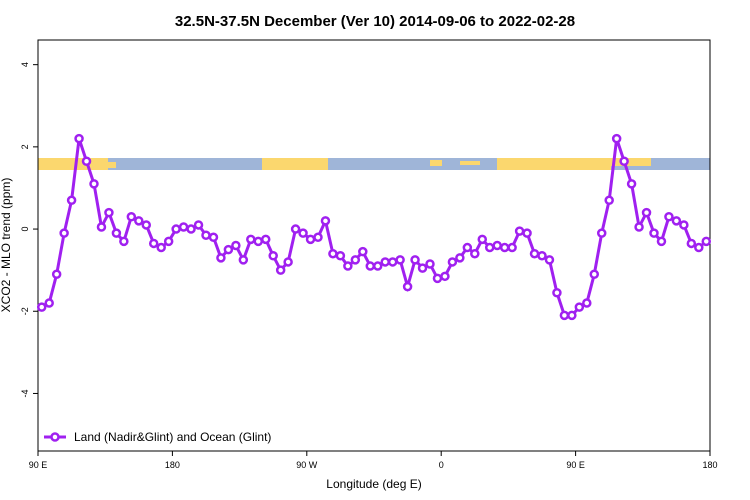 This screenshot has height=500, width=750. Describe the element at coordinates (6, 245) in the screenshot. I see `y-axis-label: XCO2 - MLO trend (ppm)` at that location.